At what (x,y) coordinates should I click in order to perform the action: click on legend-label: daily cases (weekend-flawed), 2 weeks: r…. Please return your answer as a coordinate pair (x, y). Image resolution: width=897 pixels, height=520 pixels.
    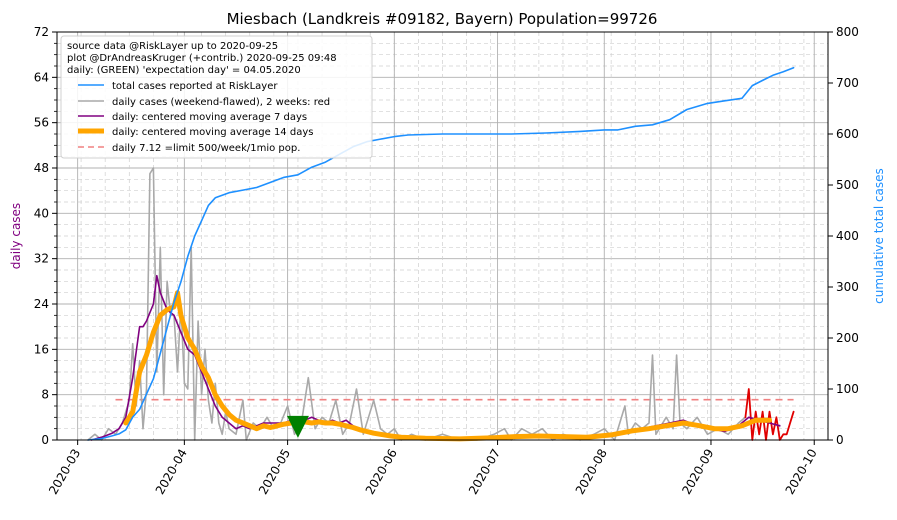
    Looking at the image, I should click on (221, 102).